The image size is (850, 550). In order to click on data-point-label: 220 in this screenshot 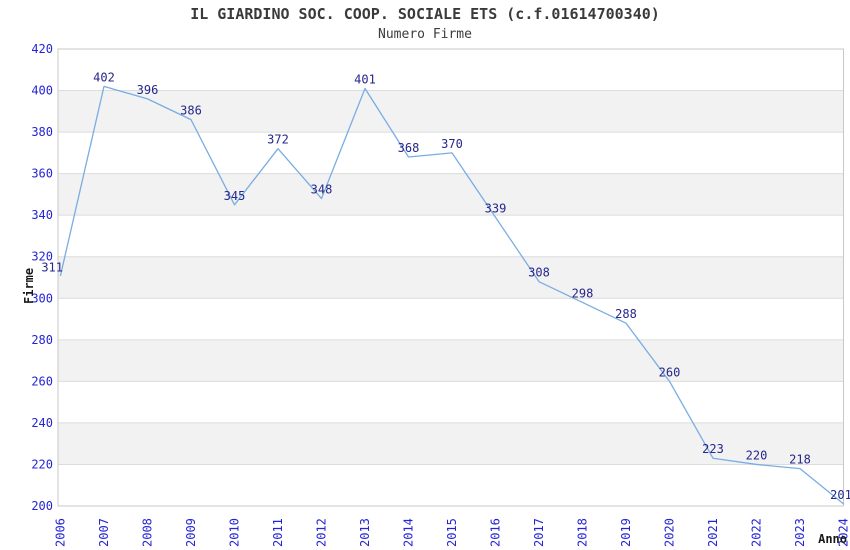, I will do `click(757, 455)`.